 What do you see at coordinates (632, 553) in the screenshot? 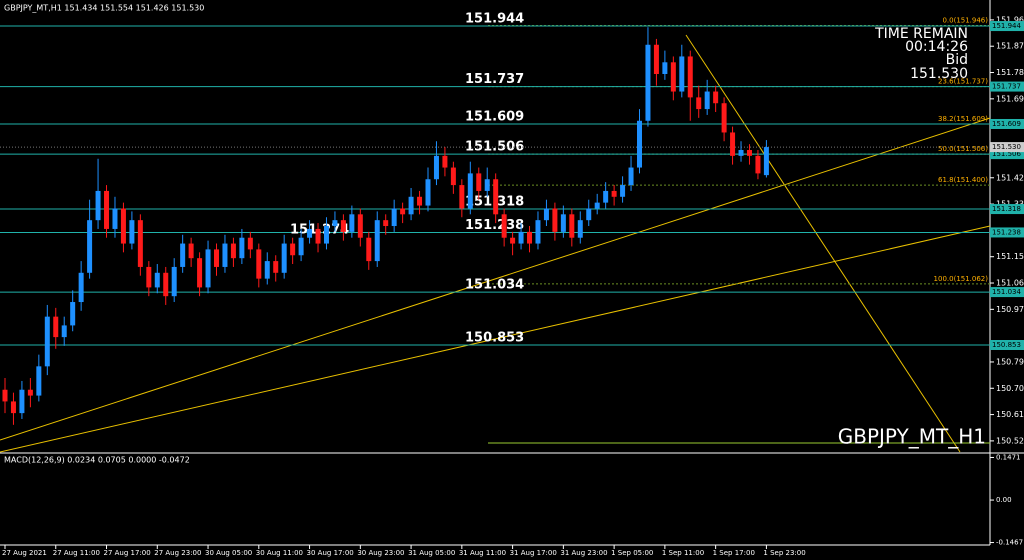
I see `x-tick-label: 1 Sep 05:00` at bounding box center [632, 553].